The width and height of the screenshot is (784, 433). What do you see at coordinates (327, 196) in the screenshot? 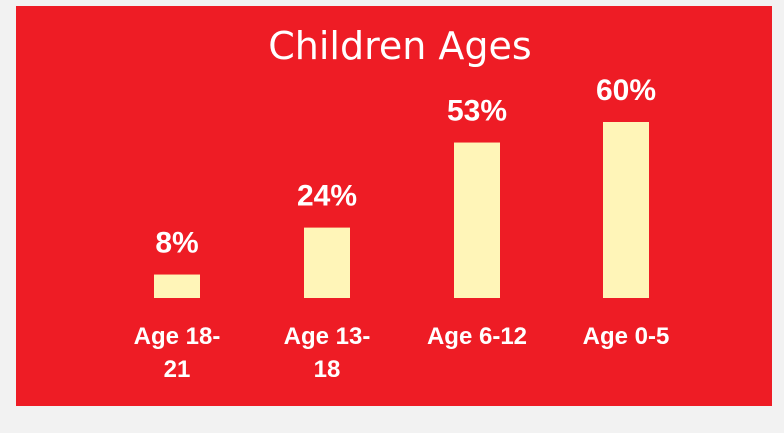
I see `value-label-1: 24%` at bounding box center [327, 196].